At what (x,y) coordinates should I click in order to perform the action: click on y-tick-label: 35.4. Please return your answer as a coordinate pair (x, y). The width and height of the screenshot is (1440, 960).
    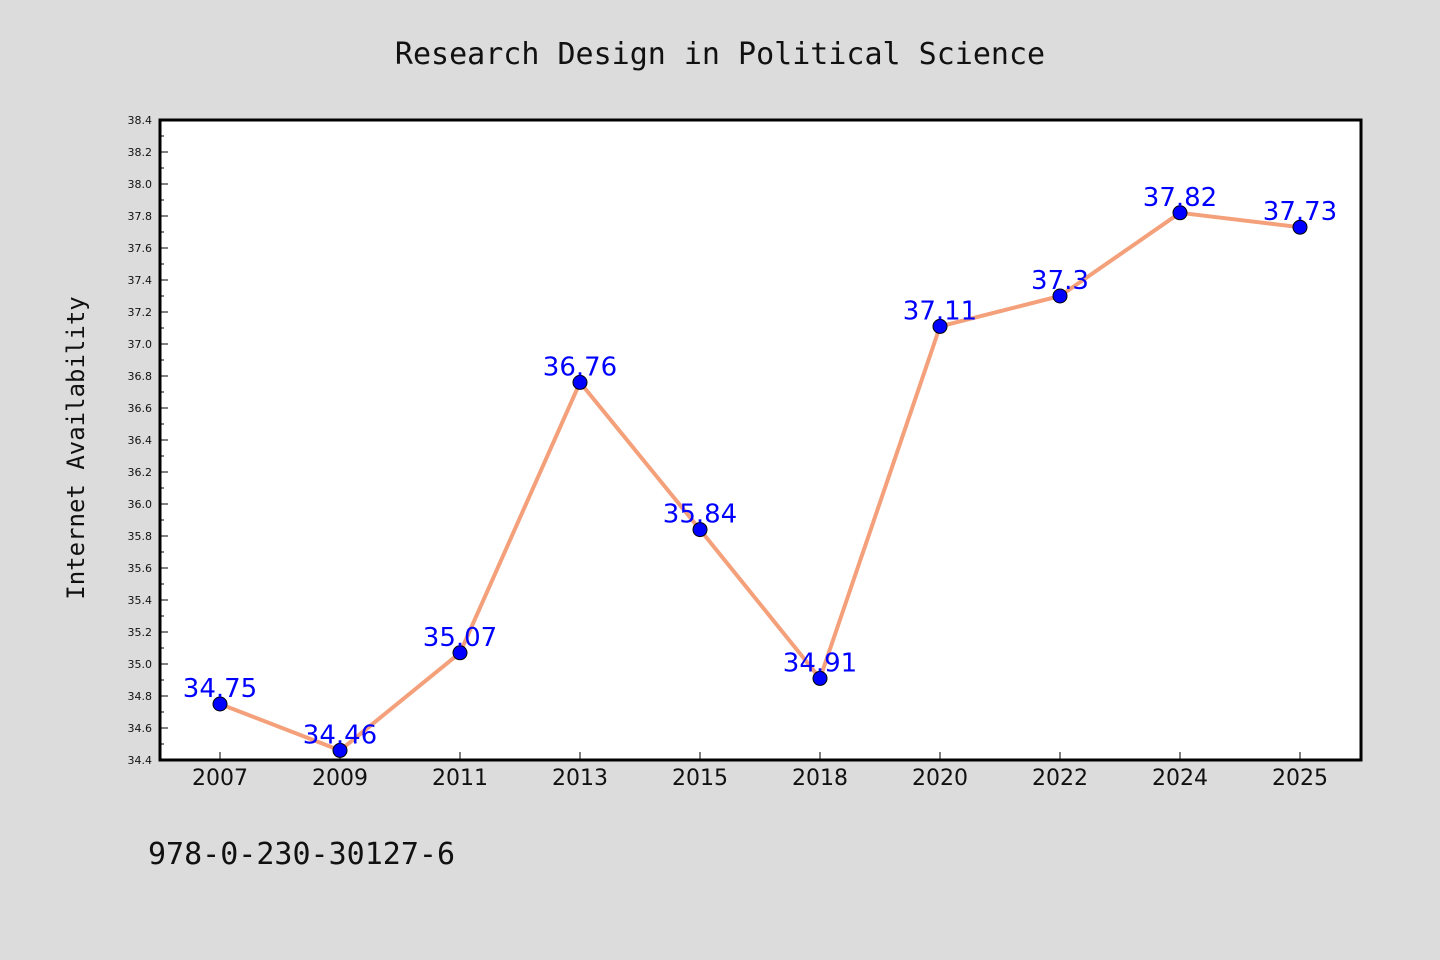
    Looking at the image, I should click on (140, 600).